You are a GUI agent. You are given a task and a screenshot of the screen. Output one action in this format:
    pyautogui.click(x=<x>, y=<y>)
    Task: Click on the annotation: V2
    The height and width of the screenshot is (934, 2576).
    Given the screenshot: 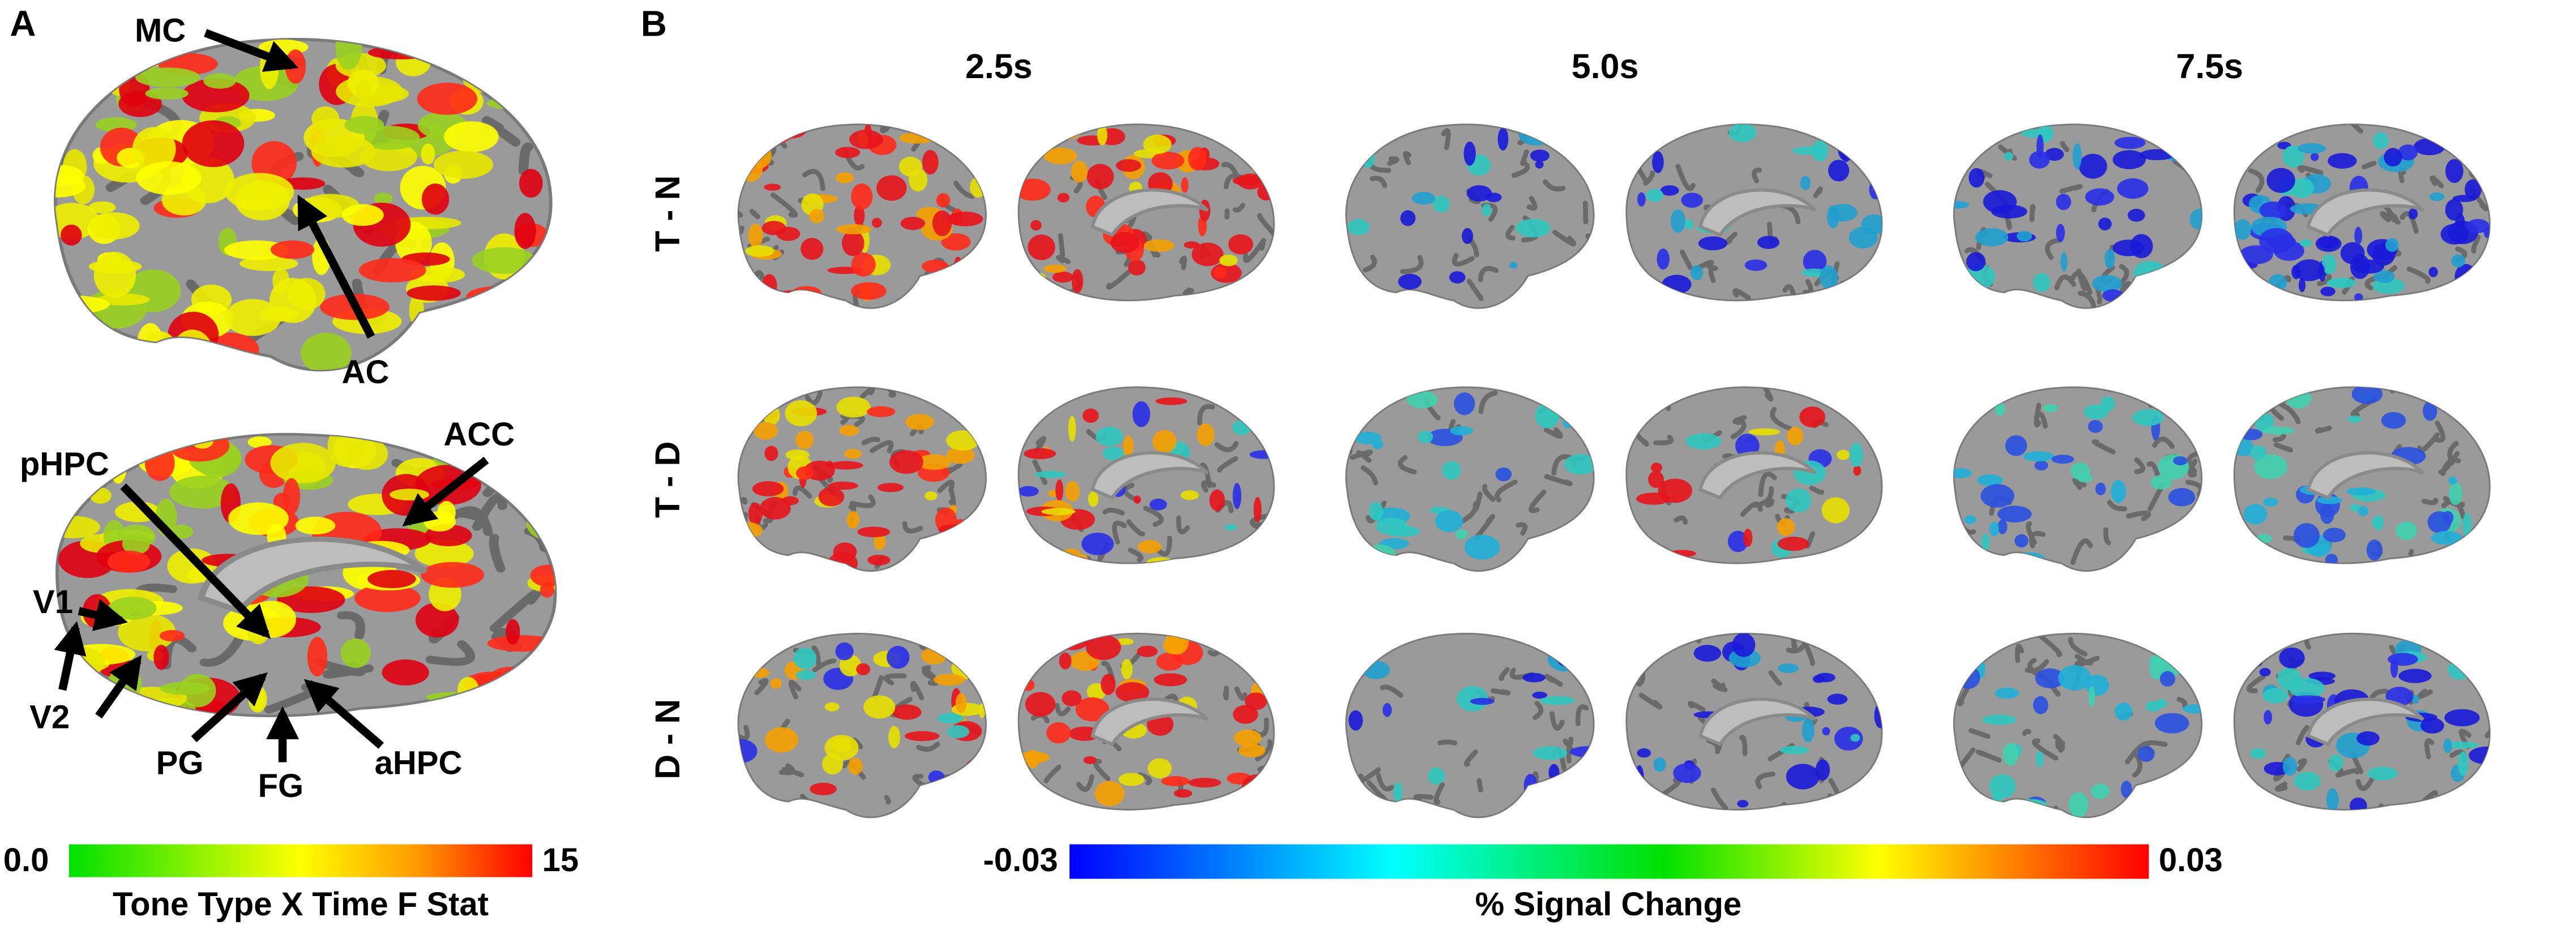 What is the action you would take?
    pyautogui.click(x=49, y=717)
    